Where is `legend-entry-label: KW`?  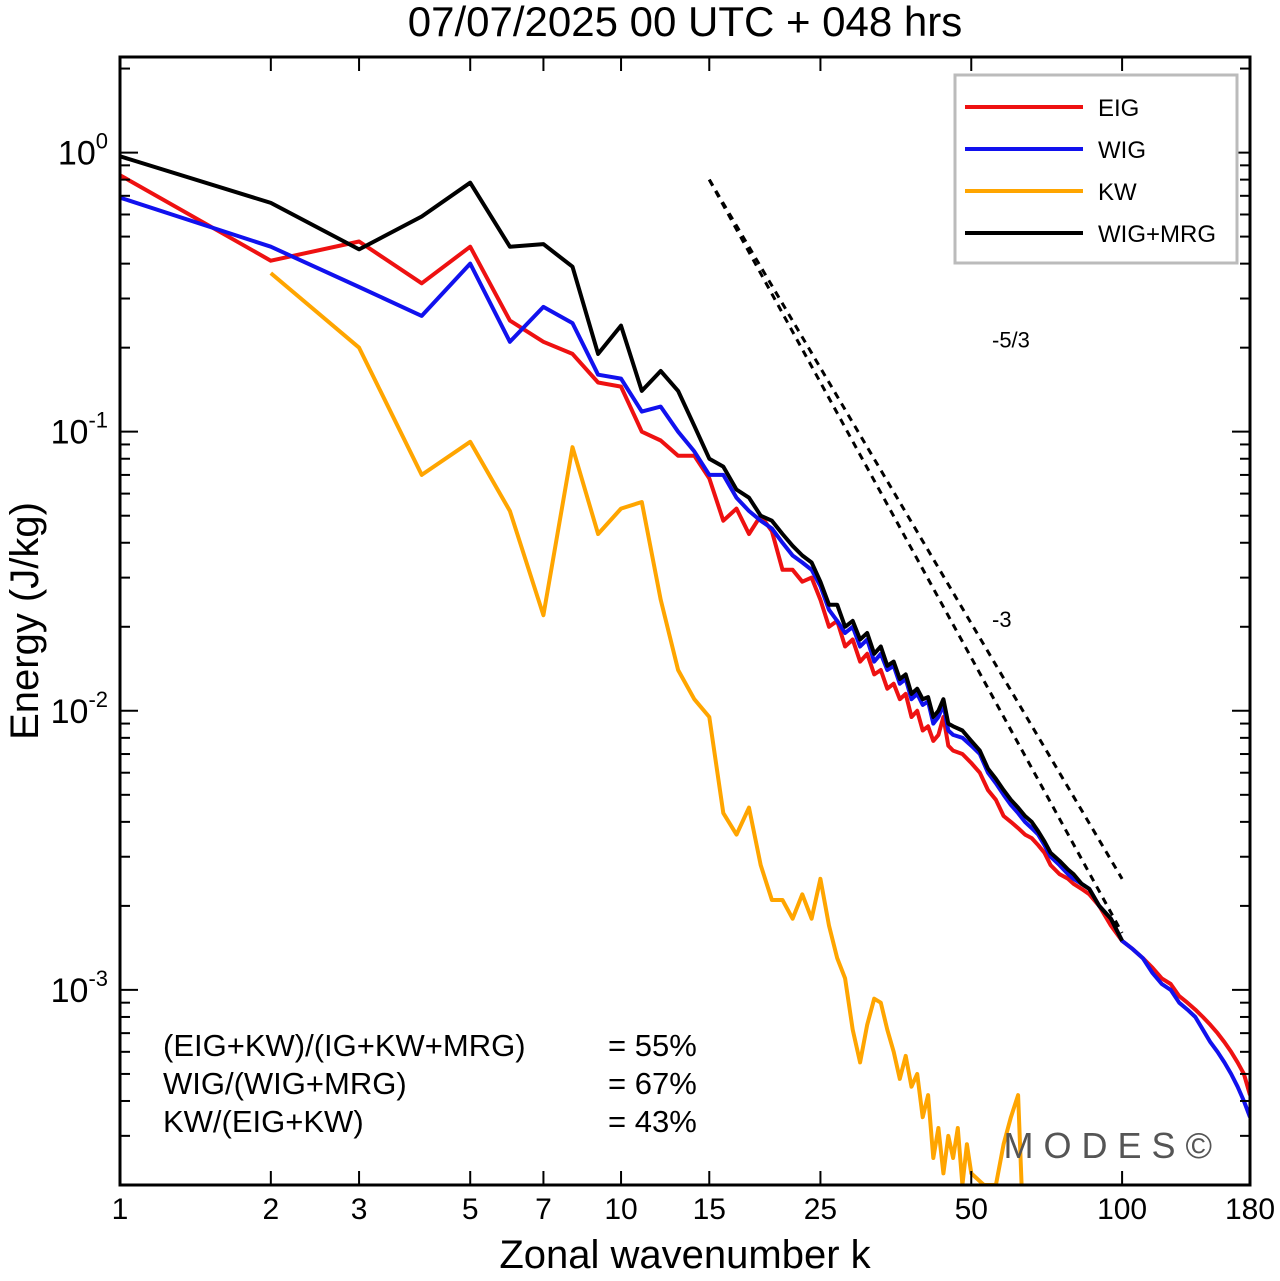 legend-entry-label: KW is located at coordinates (1117, 192).